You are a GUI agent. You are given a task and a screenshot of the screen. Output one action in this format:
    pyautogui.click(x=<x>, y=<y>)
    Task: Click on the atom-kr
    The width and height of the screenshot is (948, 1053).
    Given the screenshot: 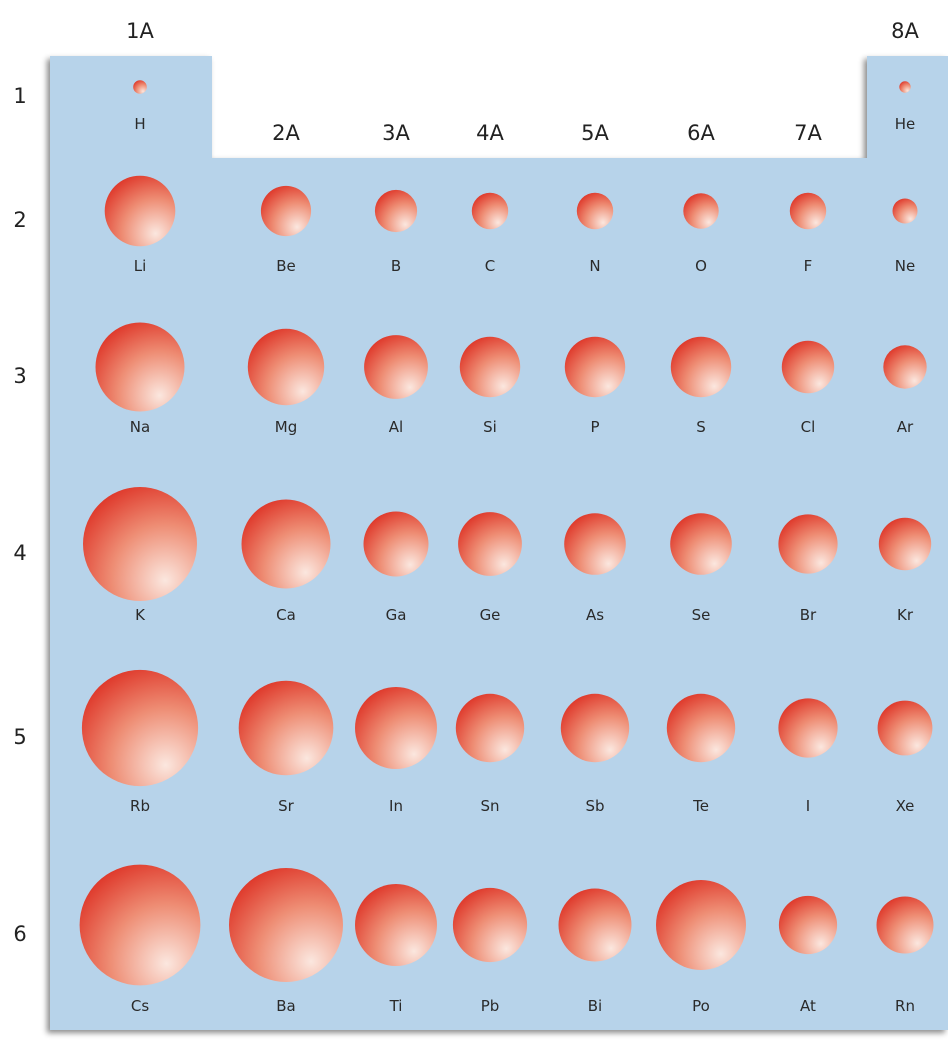 What is the action you would take?
    pyautogui.click(x=905, y=544)
    